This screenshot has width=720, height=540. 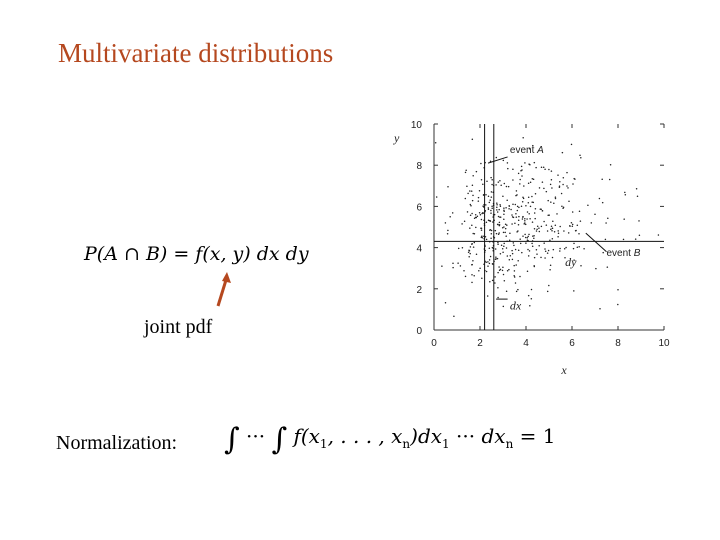 I want to click on x-tick-label: 4, so click(x=526, y=343).